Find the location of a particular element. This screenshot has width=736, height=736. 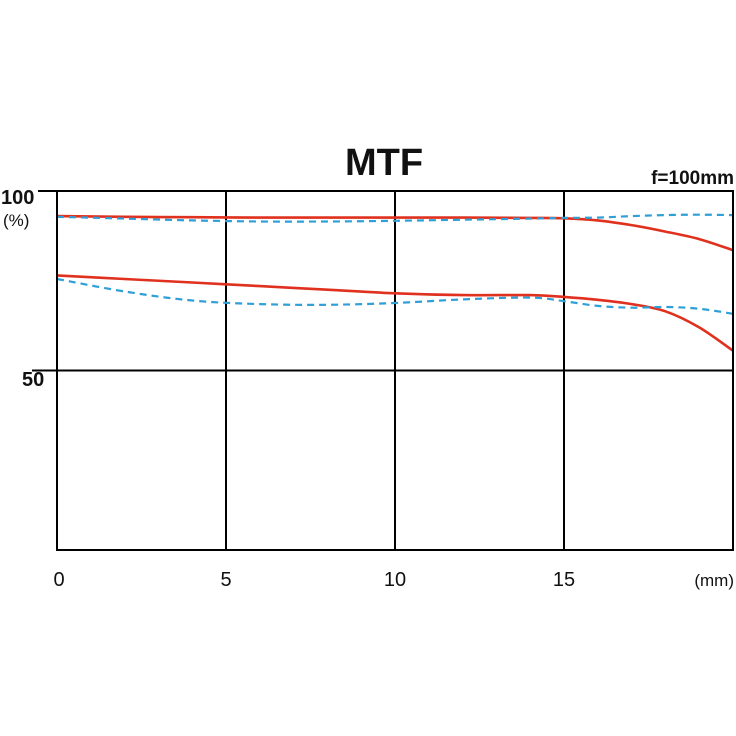

chart-subtitle: f=100mm is located at coordinates (692, 178).